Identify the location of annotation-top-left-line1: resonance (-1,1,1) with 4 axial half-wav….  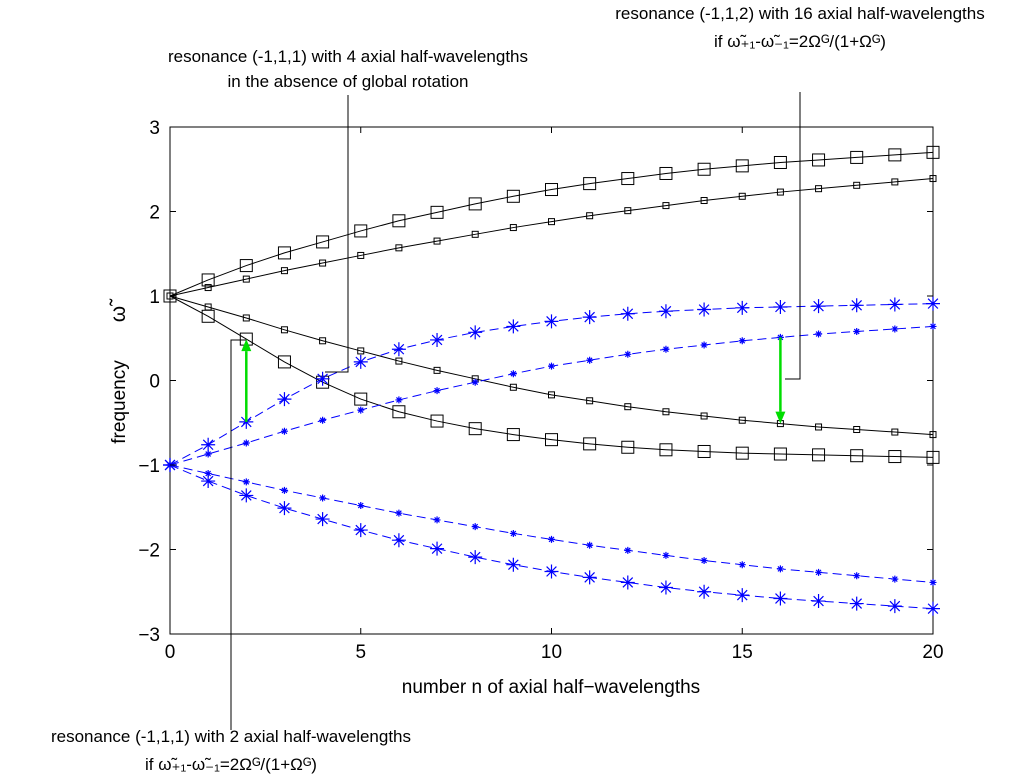
(348, 56).